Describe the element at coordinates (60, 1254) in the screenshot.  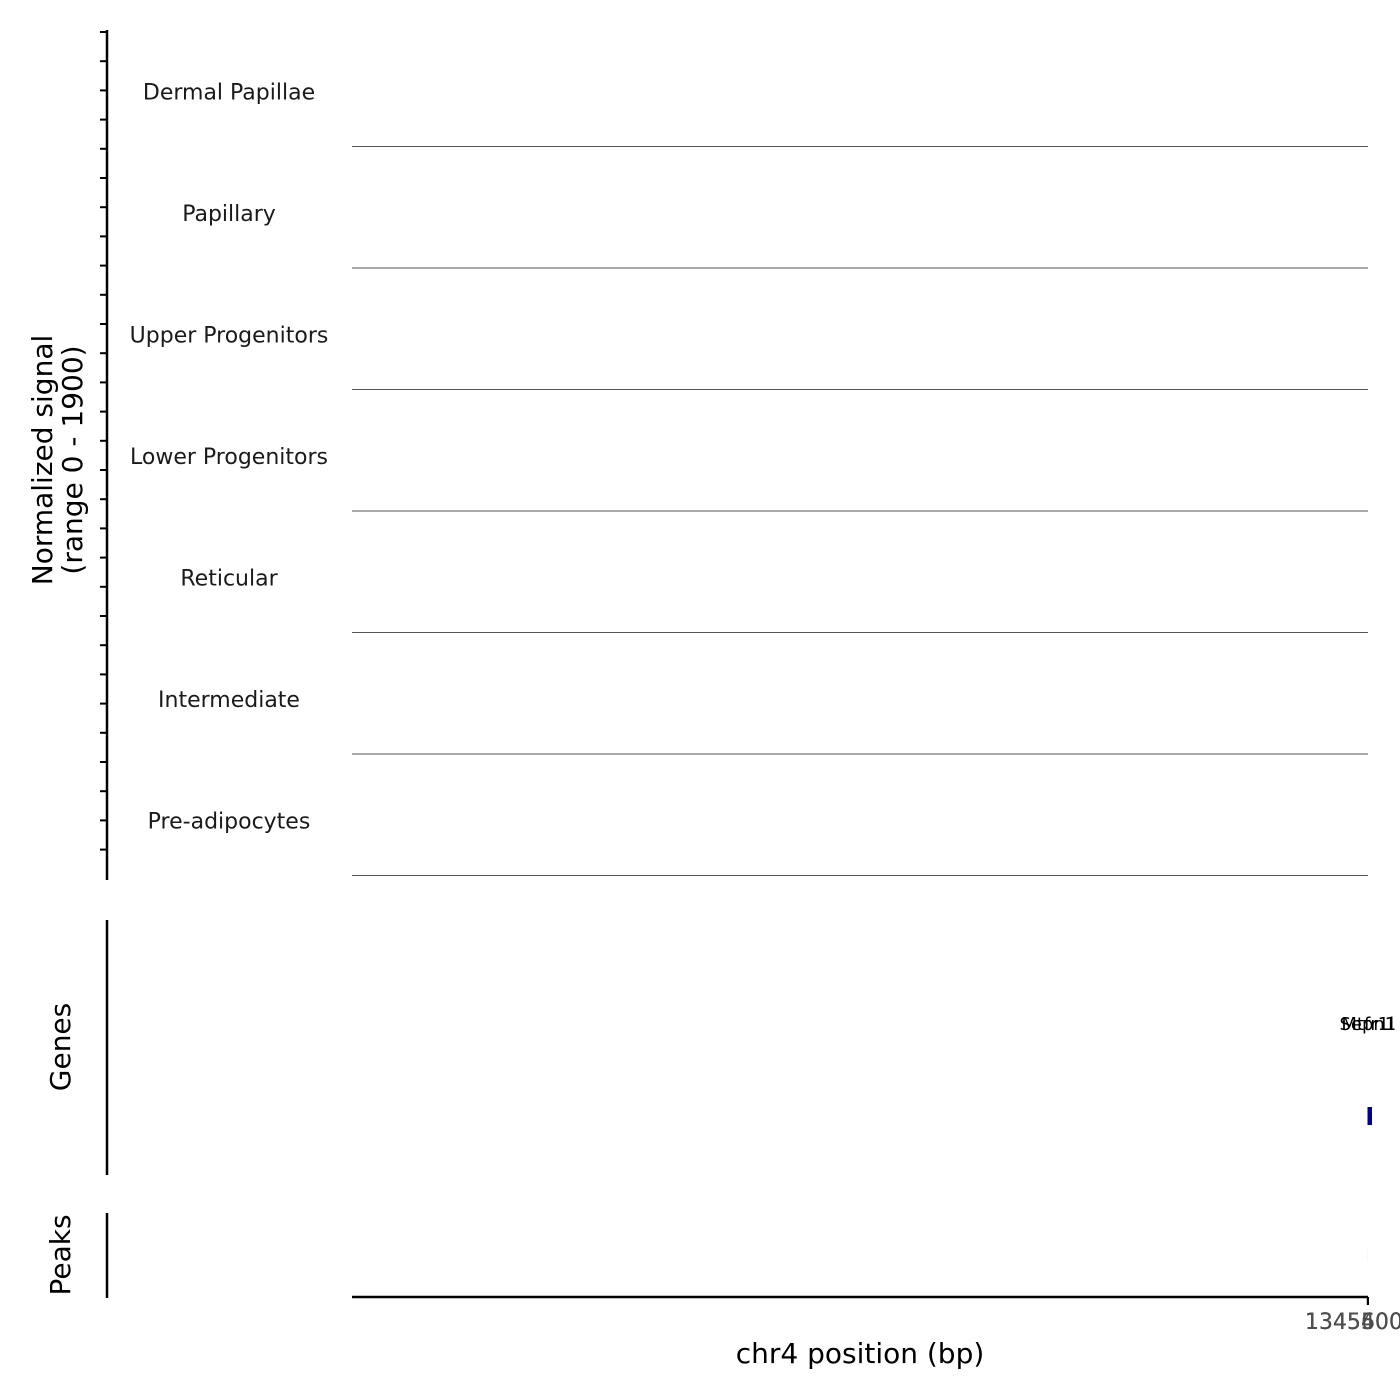
I see `peaks-track-label: Peaks` at that location.